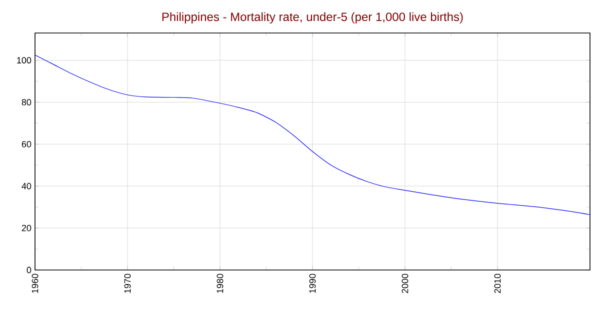 The height and width of the screenshot is (315, 600). I want to click on x-tick-label: 2010, so click(497, 284).